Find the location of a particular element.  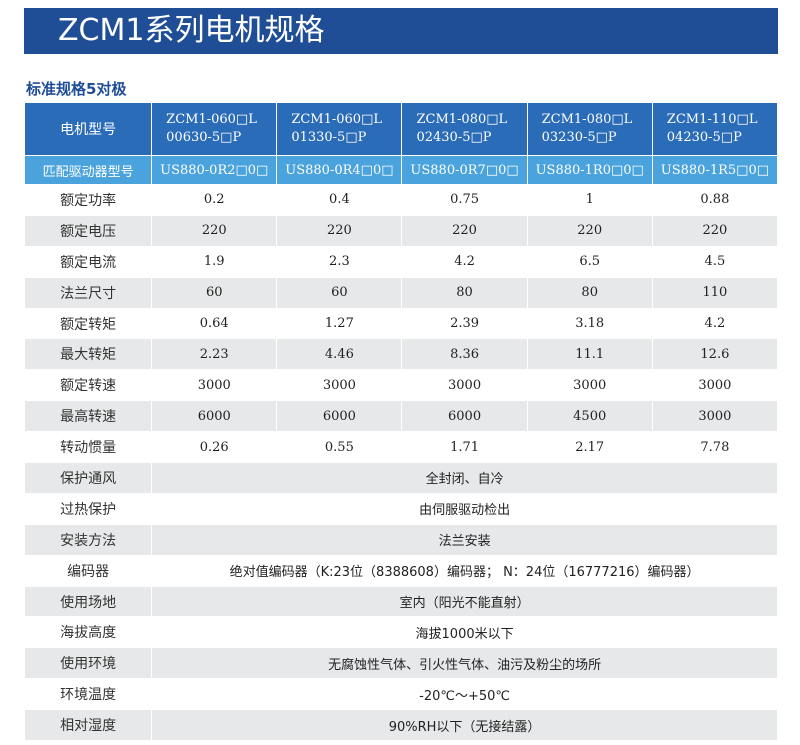

spec-row: 额定转速 3000 3000 3000 3000 3000 is located at coordinates (401, 385).